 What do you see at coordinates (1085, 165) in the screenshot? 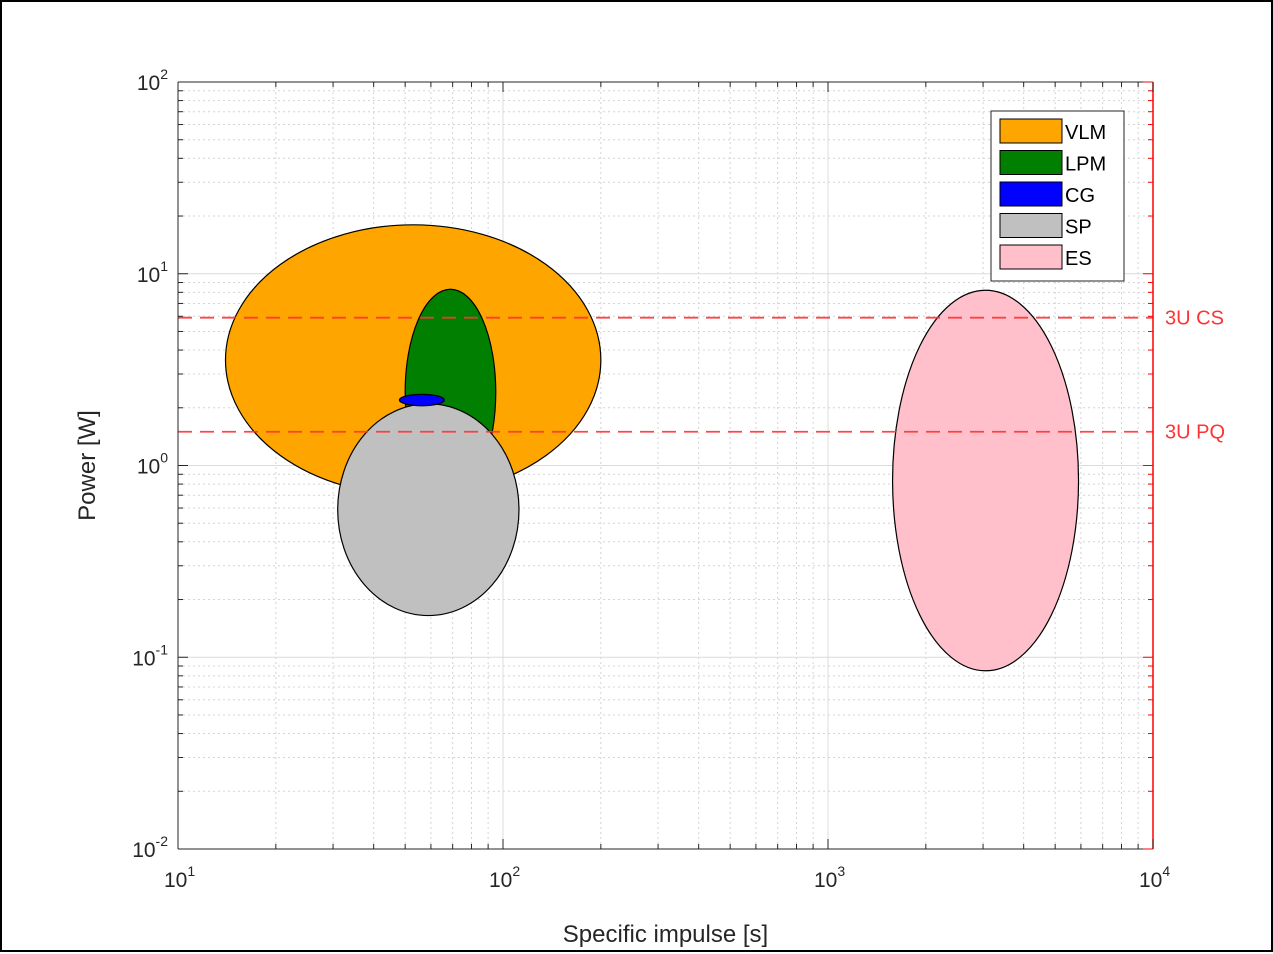
I see `legend-label-lpm: LPM` at bounding box center [1085, 165].